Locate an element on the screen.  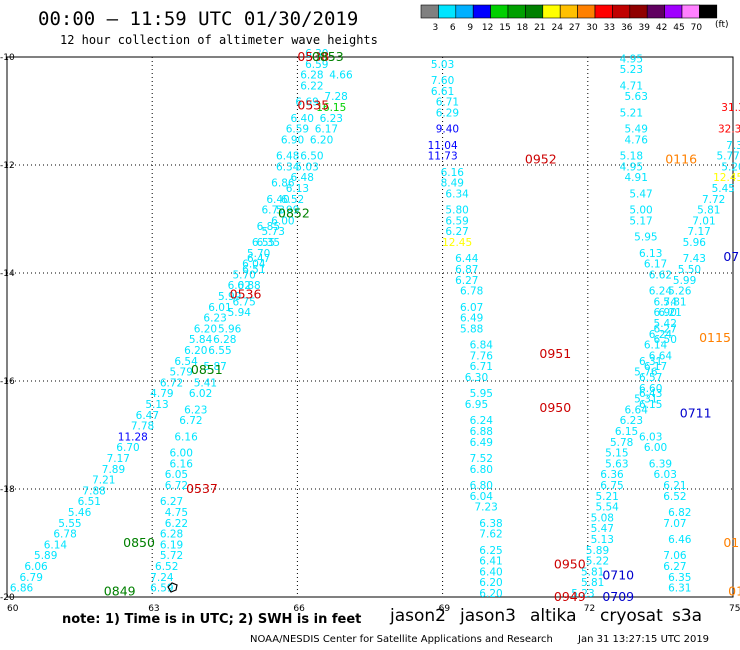
pass-time-label: 01 is located at coordinates (734, 591).